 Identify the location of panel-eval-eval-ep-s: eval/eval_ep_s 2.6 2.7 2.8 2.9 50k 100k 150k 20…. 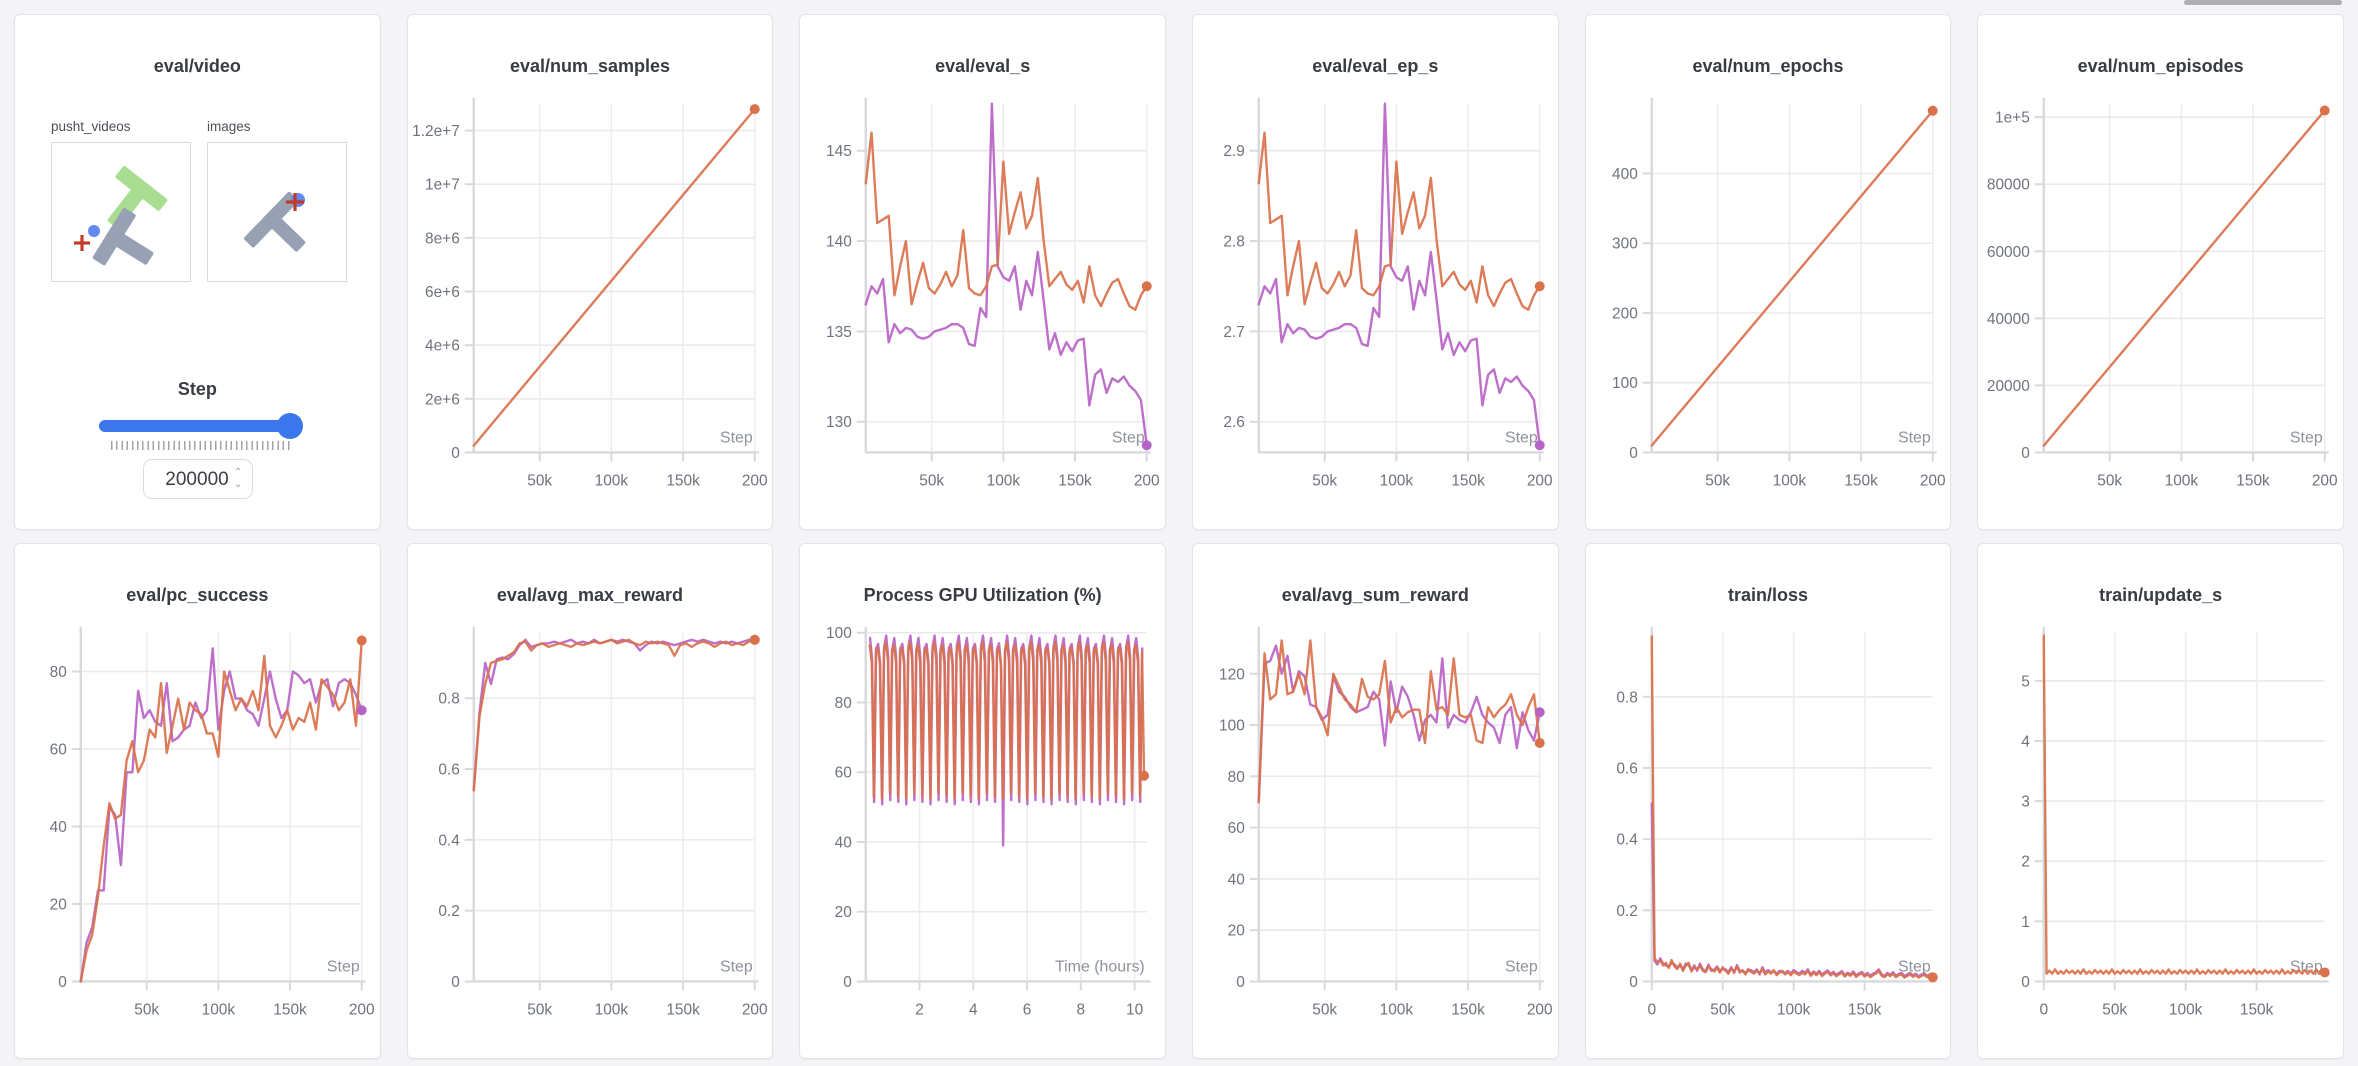
(1375, 272).